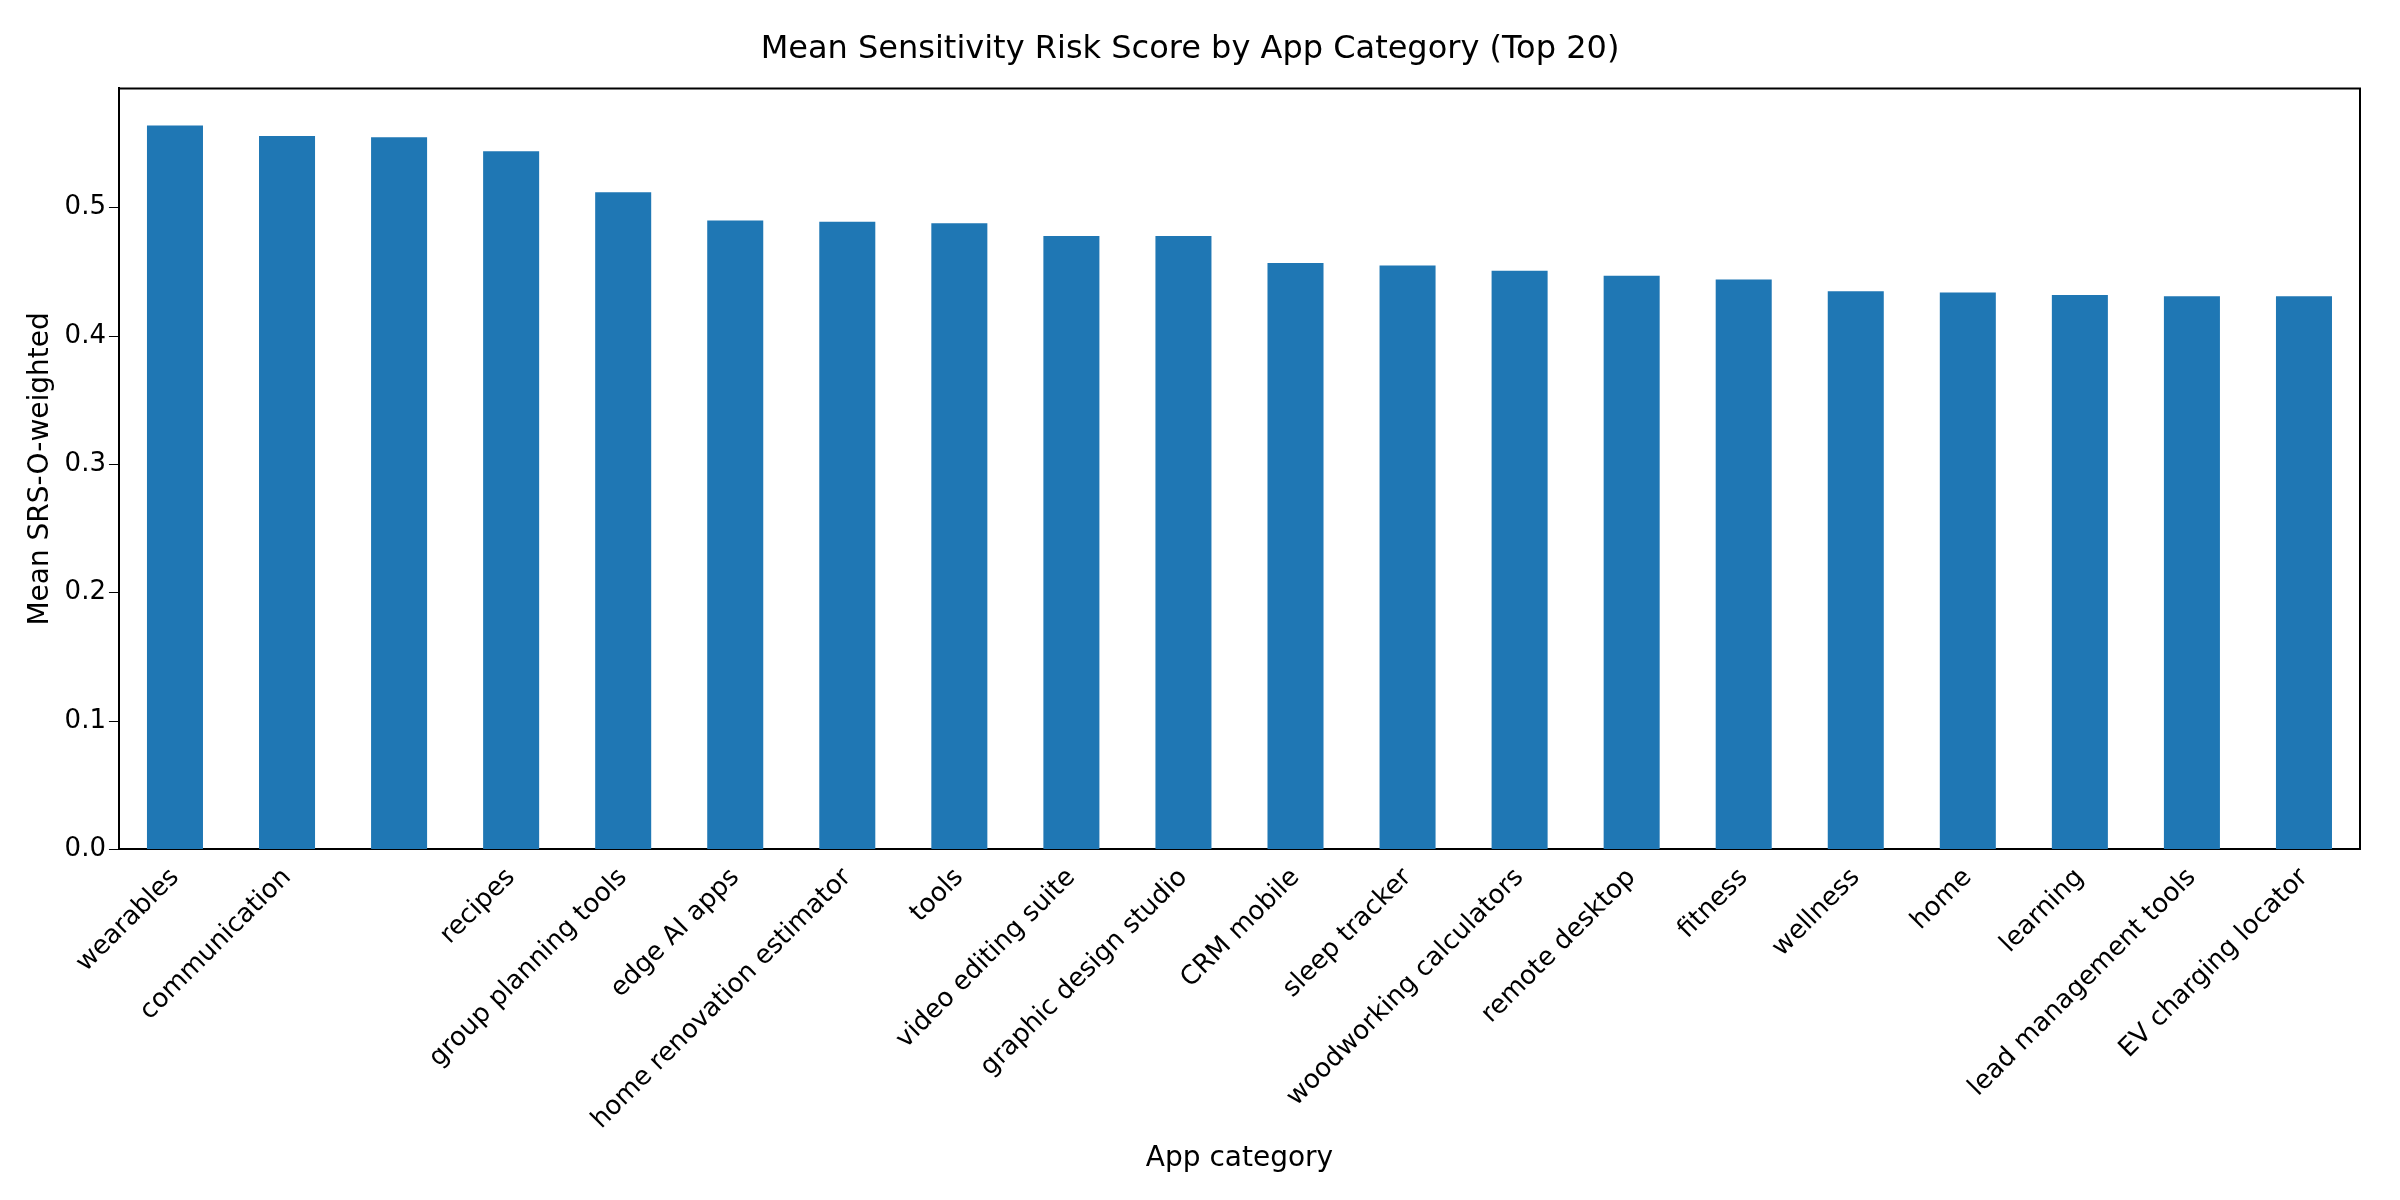 The height and width of the screenshot is (1200, 2400). Describe the element at coordinates (85, 847) in the screenshot. I see `y-tick-label: 0.0` at that location.